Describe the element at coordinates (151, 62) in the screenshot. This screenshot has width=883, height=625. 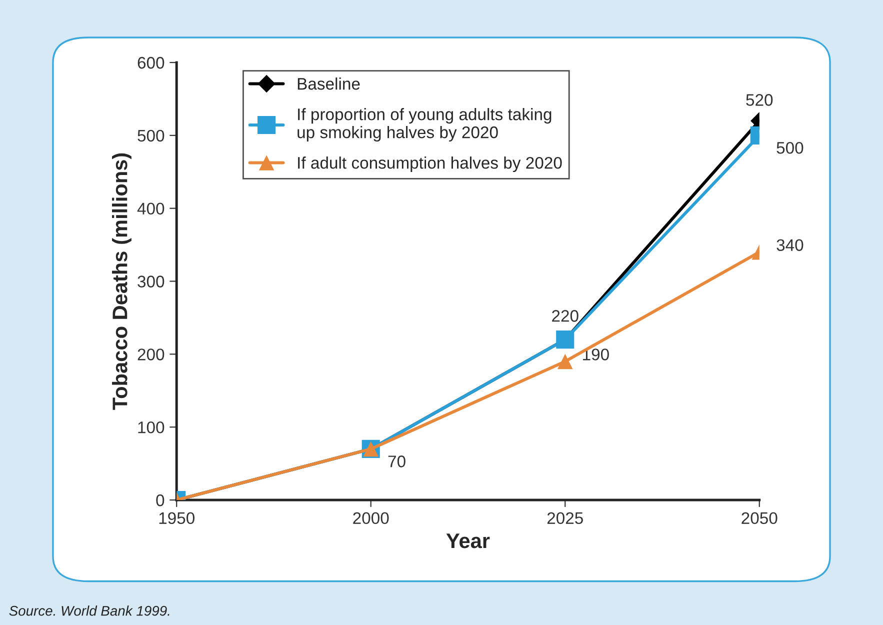
I see `y-tick-label: 600` at that location.